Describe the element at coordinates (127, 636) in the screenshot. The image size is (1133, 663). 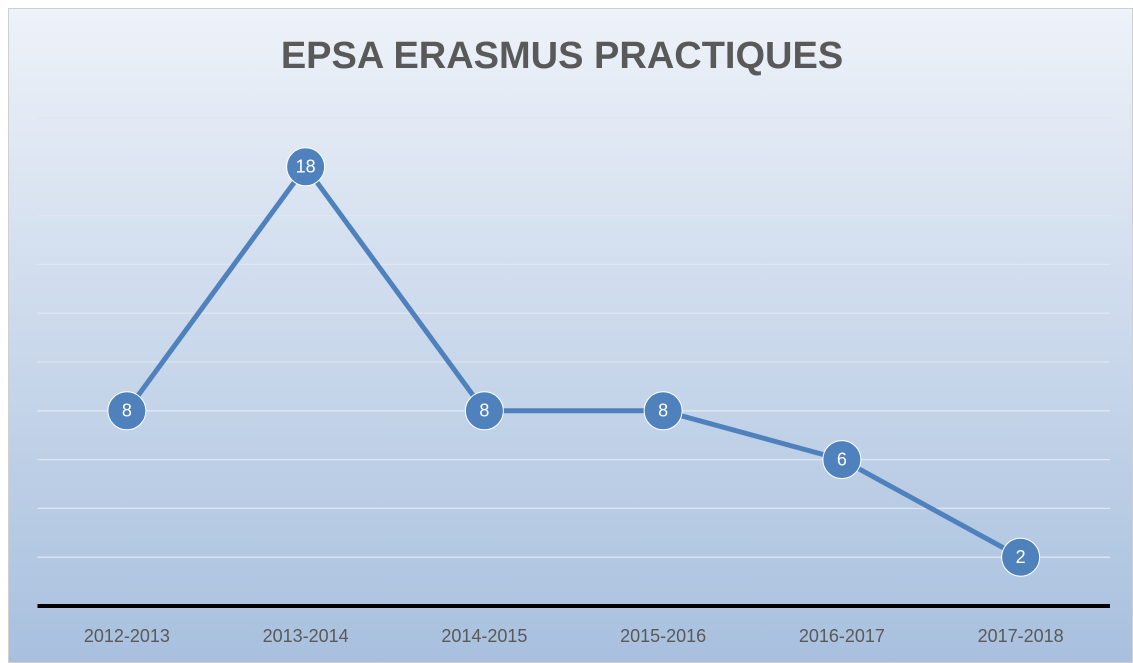
I see `x-tick-label: 2012-2013` at that location.